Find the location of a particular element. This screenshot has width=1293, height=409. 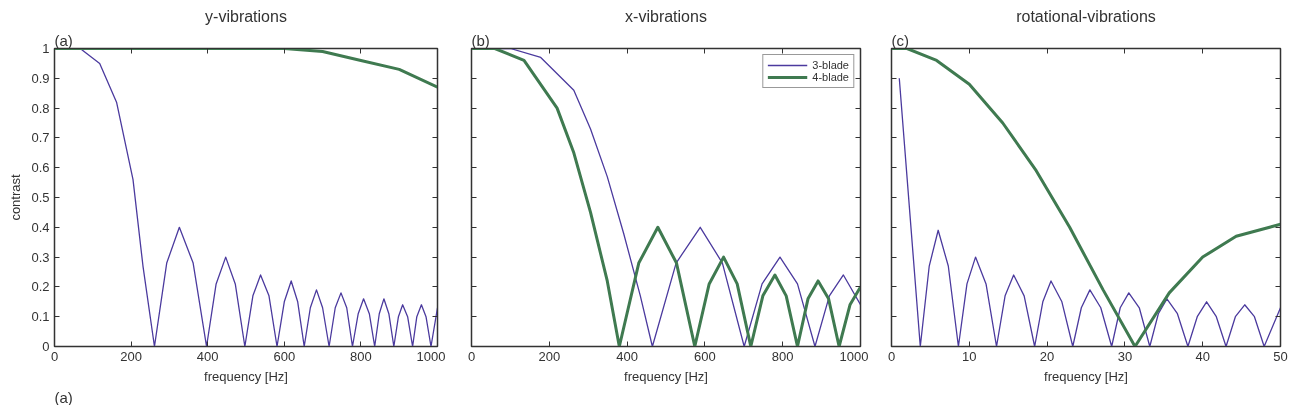

y-tick-label: 0.2 is located at coordinates (40, 287).